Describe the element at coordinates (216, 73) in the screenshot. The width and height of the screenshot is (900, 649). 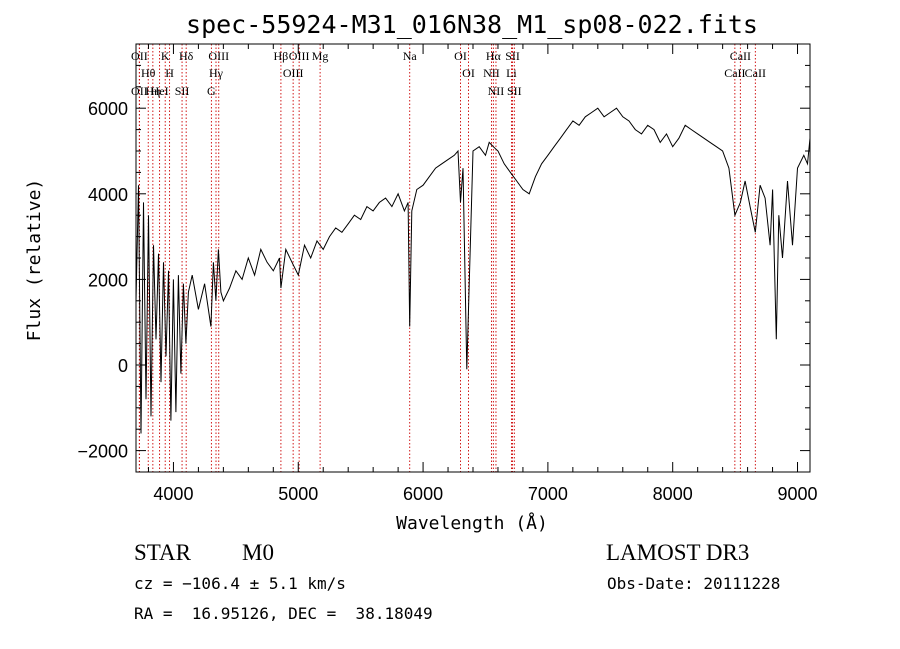
I see `spectral-line-label: Hγ` at that location.